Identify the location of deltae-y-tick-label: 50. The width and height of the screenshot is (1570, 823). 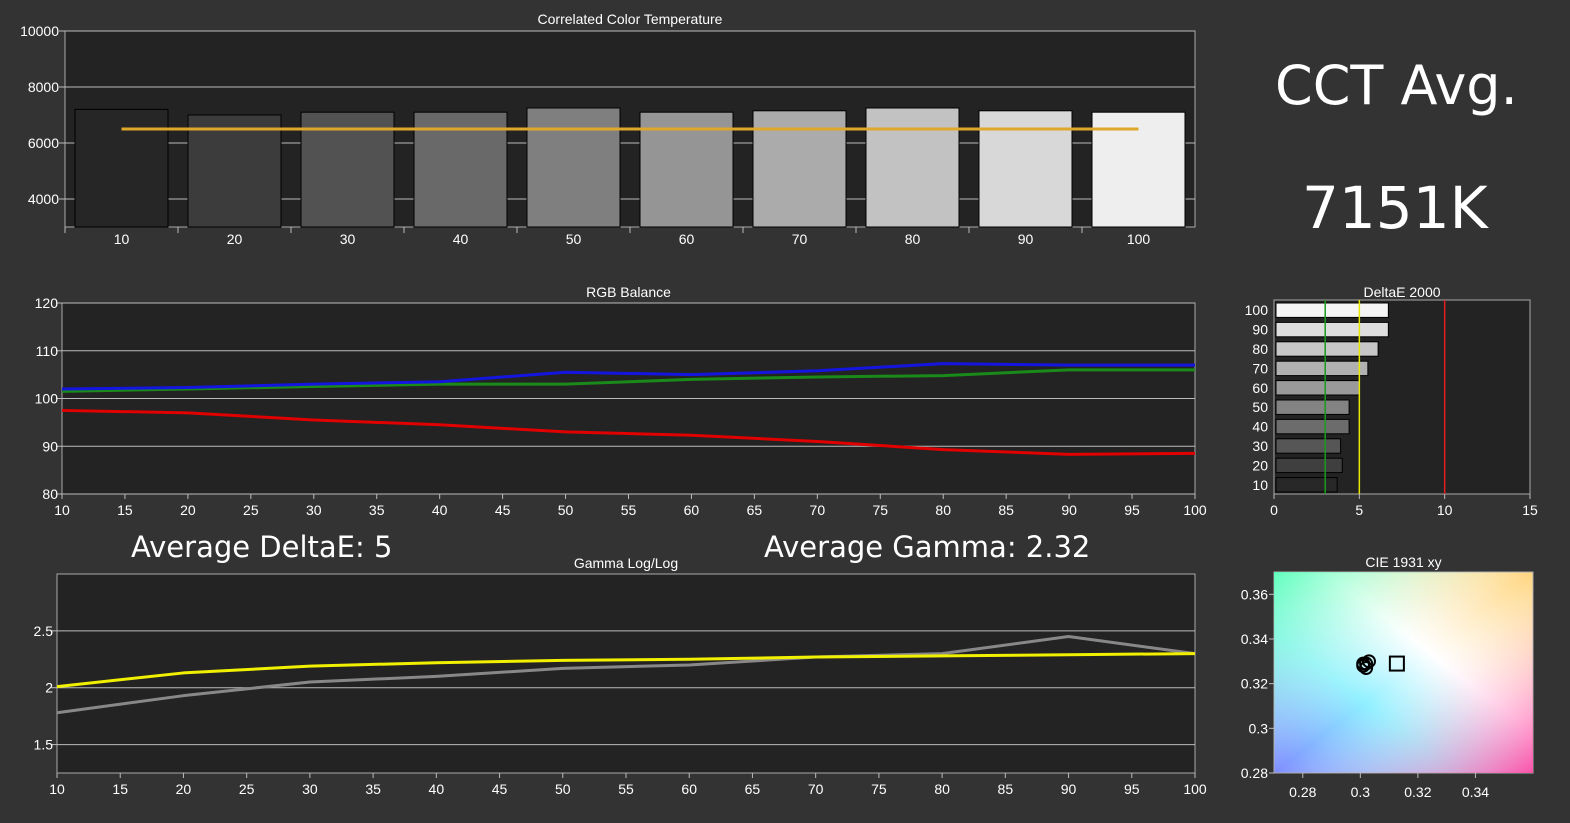
(1260, 407).